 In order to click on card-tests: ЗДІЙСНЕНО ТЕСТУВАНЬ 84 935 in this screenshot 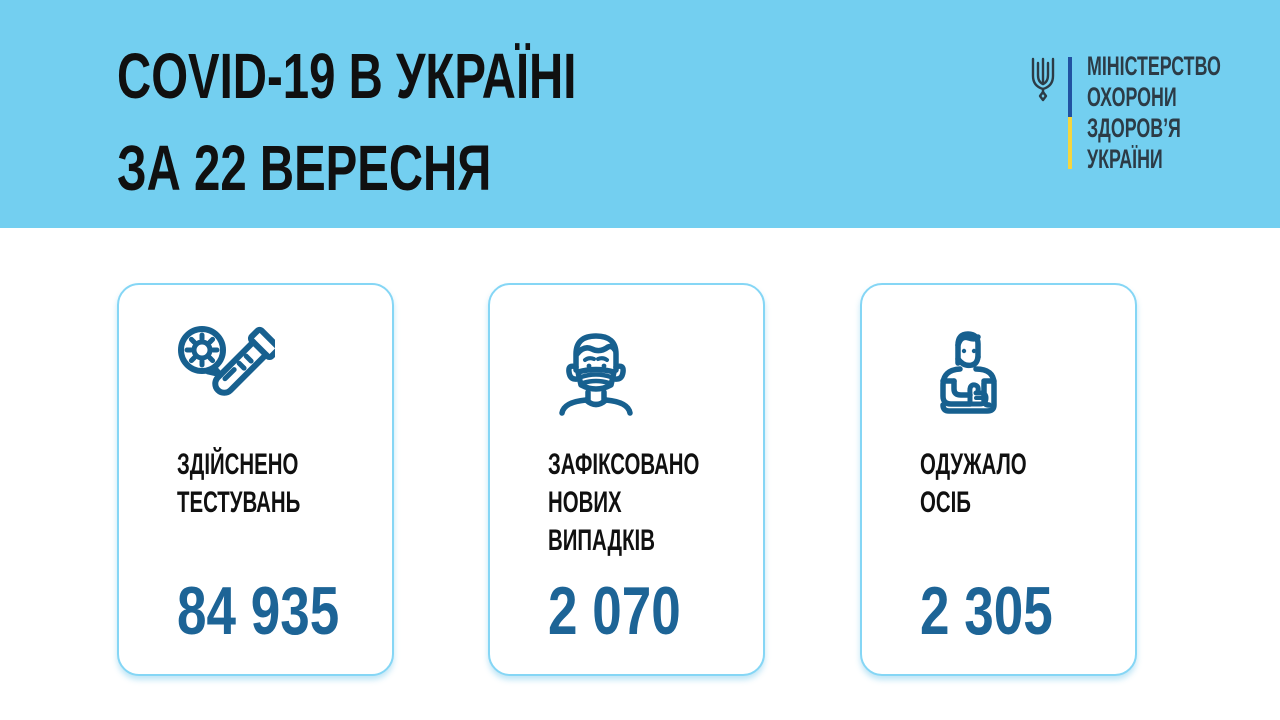, I will do `click(255, 479)`.